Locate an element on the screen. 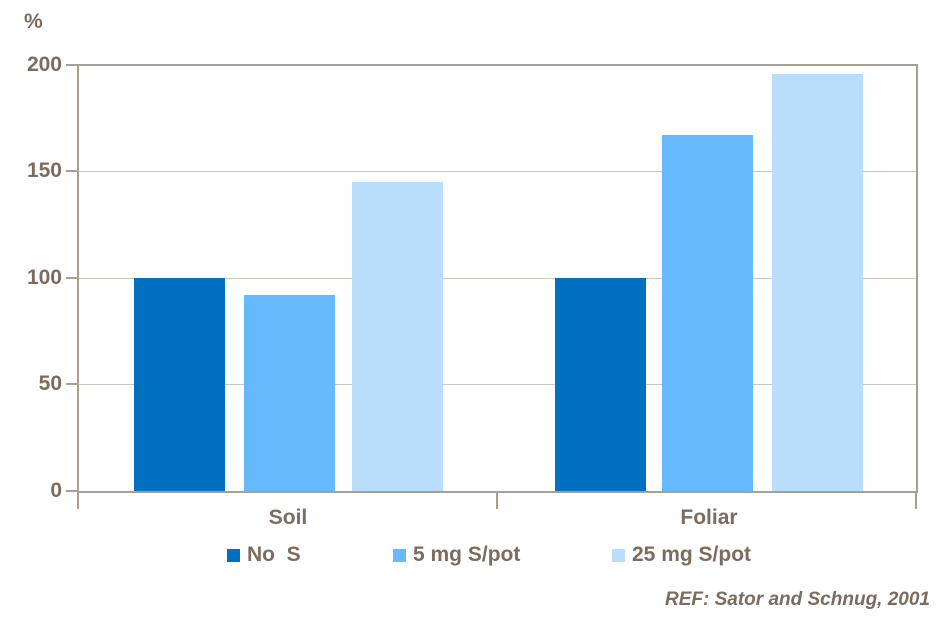 This screenshot has height=625, width=936. legend-swatch-5mg is located at coordinates (399, 555).